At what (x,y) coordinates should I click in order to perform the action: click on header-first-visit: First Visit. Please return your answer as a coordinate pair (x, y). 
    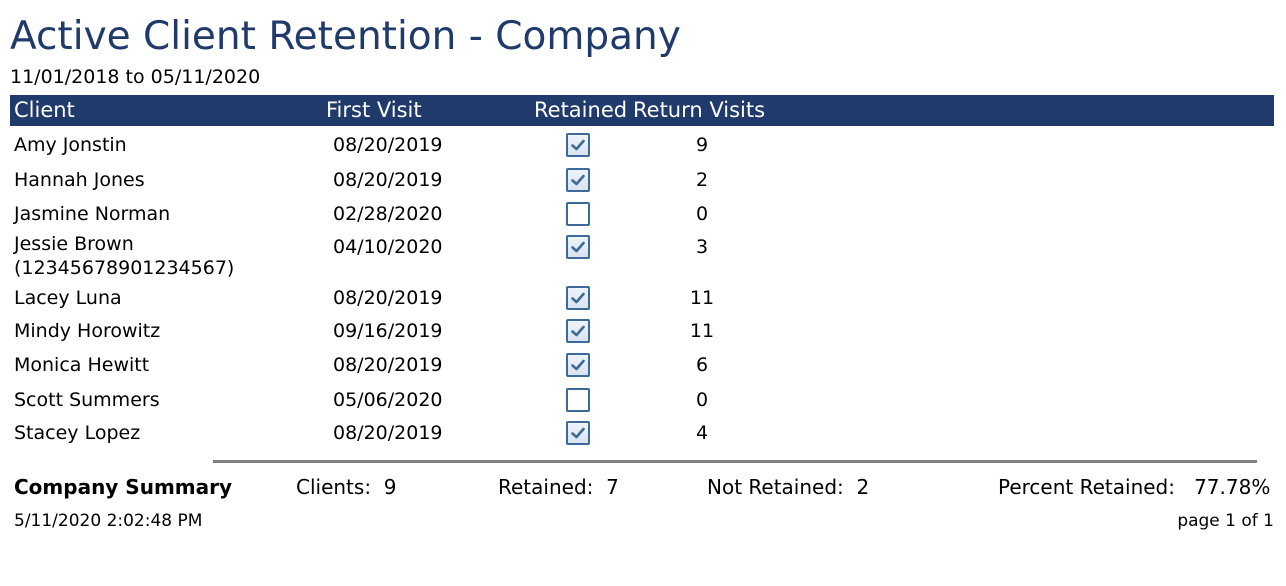
    Looking at the image, I should click on (374, 110).